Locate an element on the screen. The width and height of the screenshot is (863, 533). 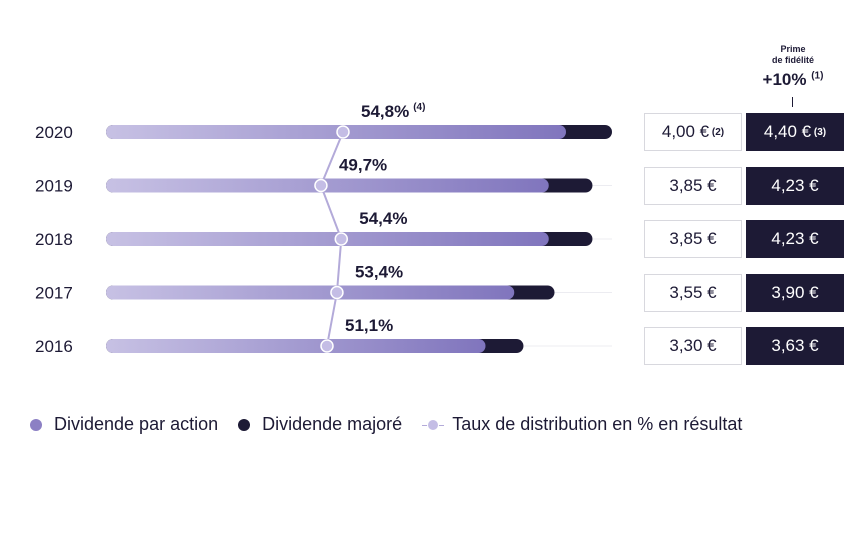
value-box-majore: 3,63 € is located at coordinates (795, 346).